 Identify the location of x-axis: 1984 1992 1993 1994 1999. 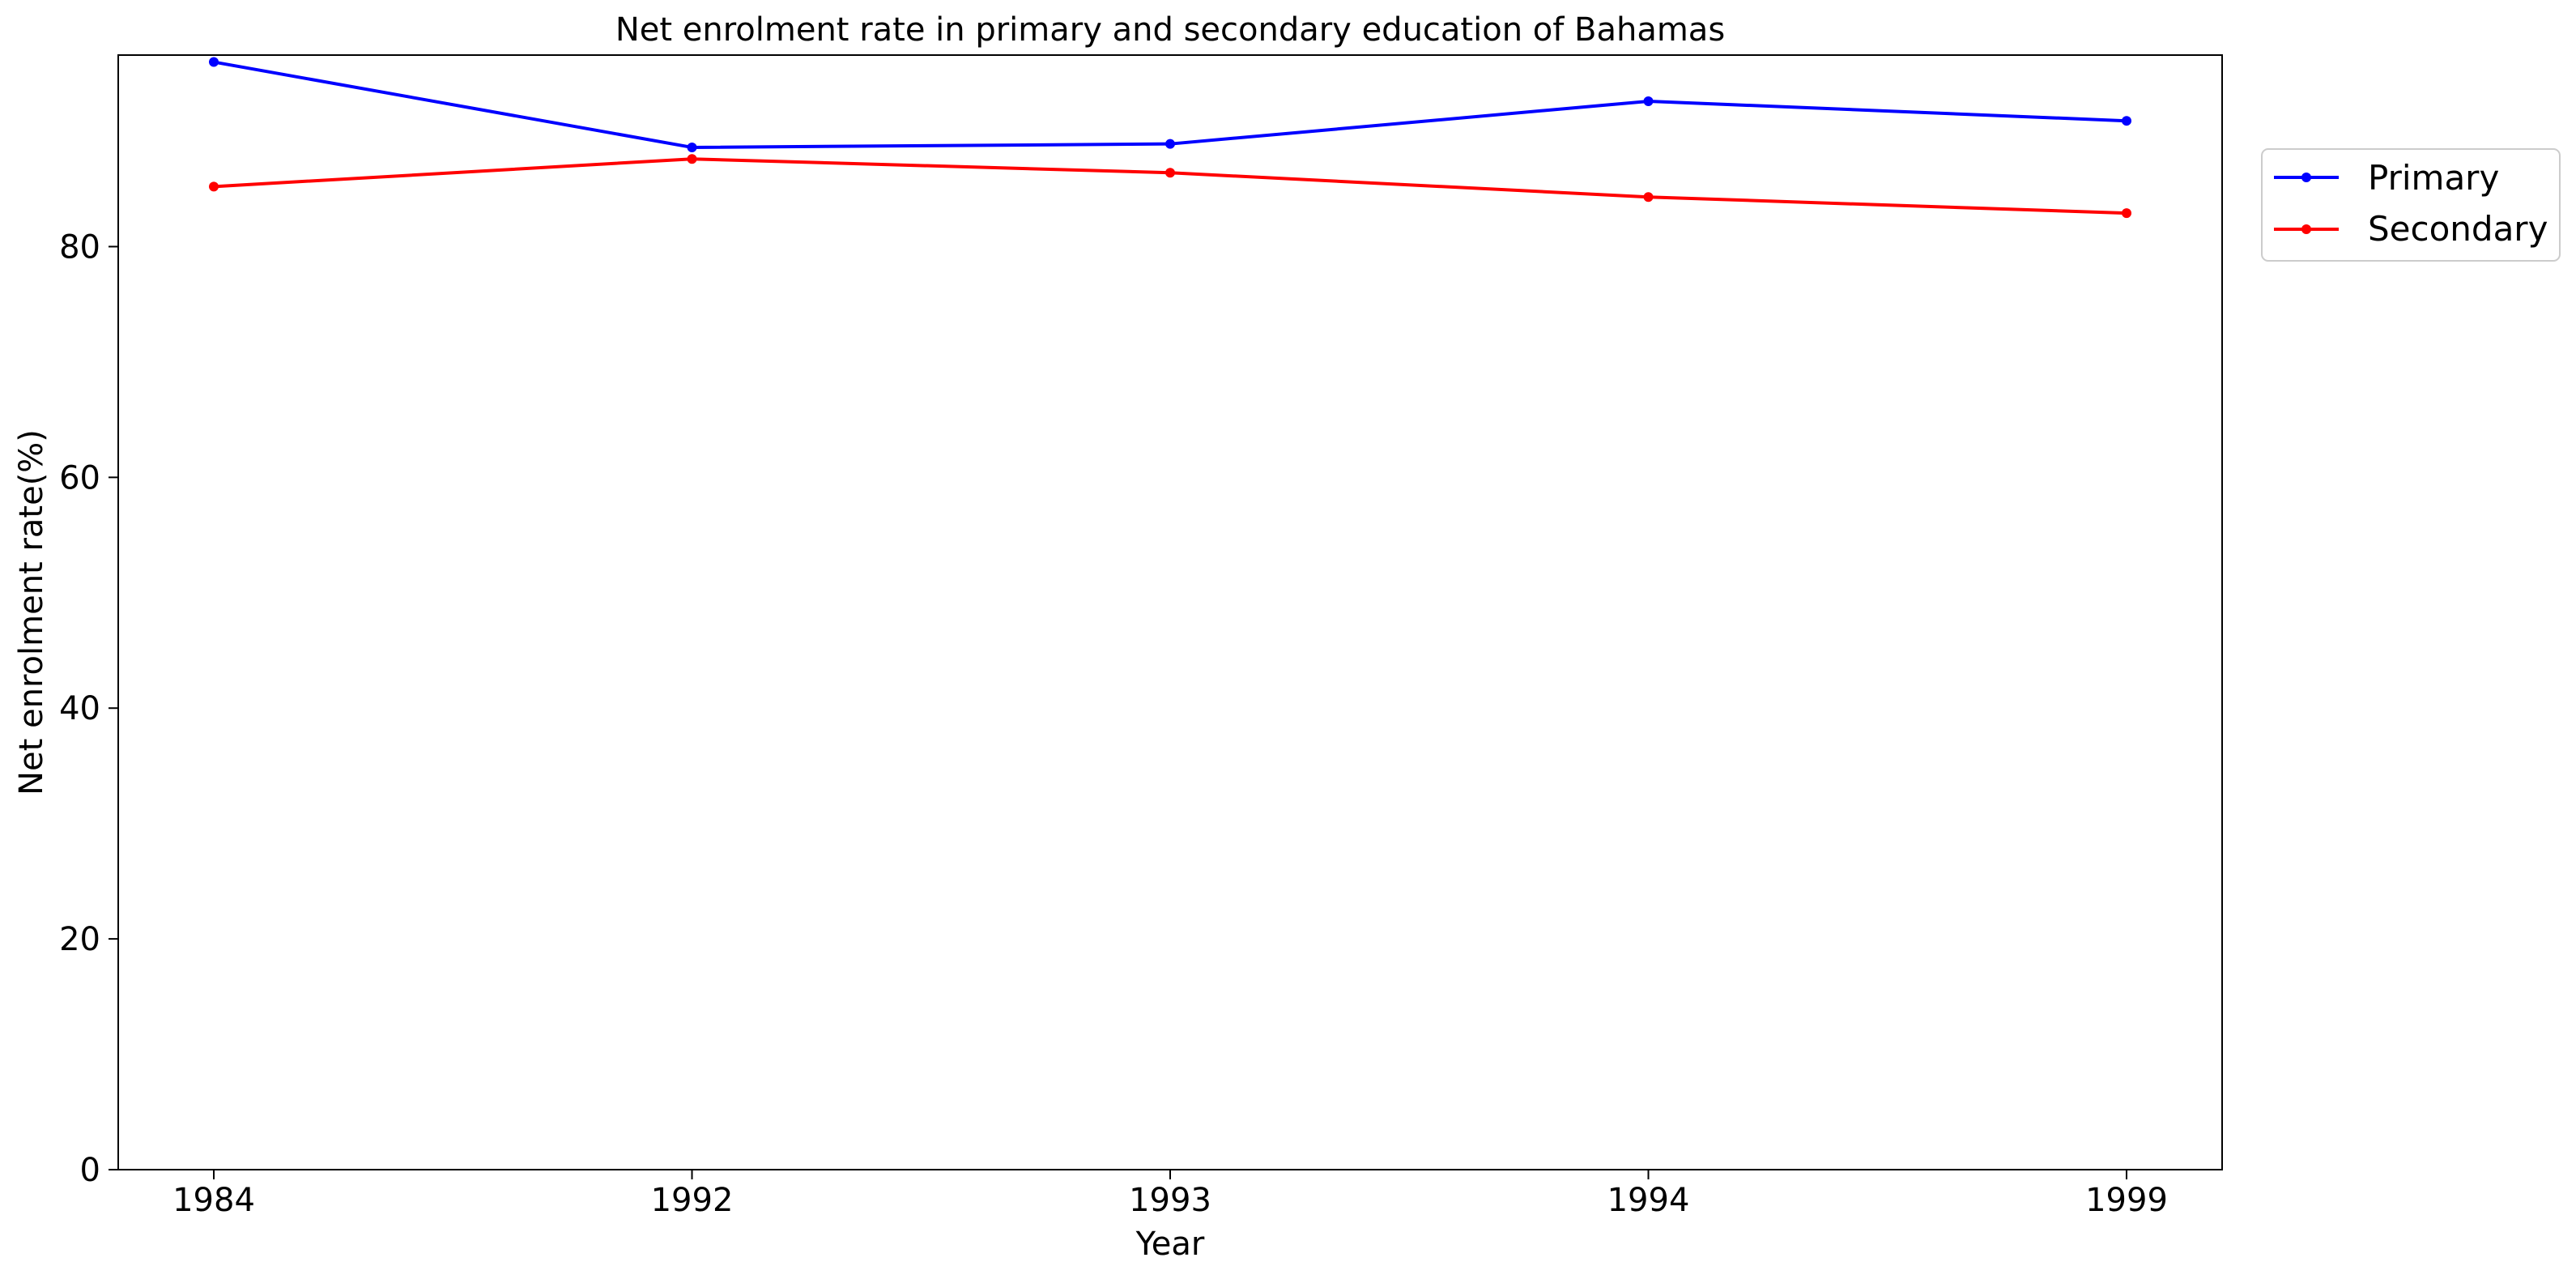
(1170, 1194).